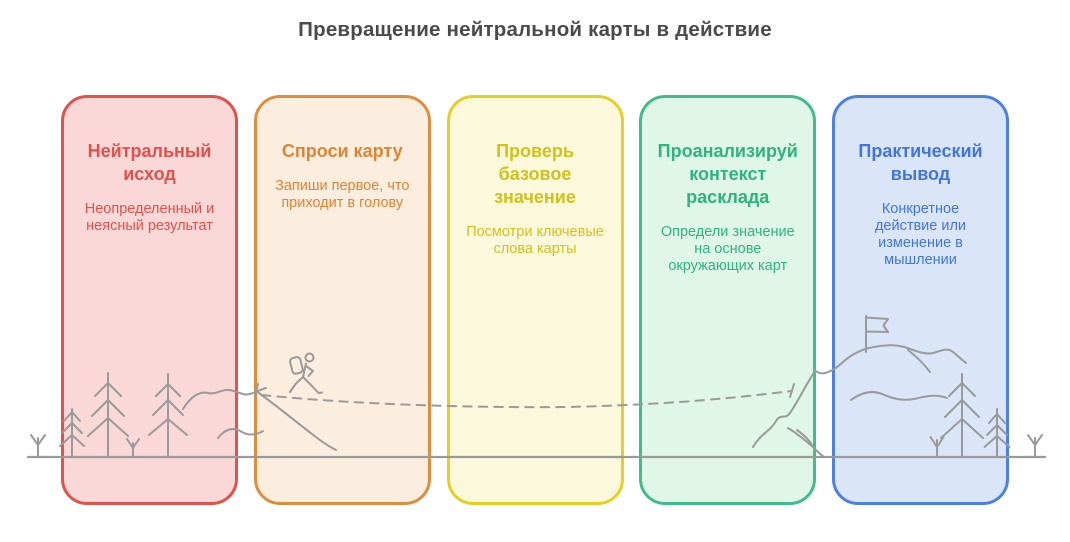 The image size is (1070, 542). I want to click on card-body: Неопределенный и неясный результат, so click(149, 217).